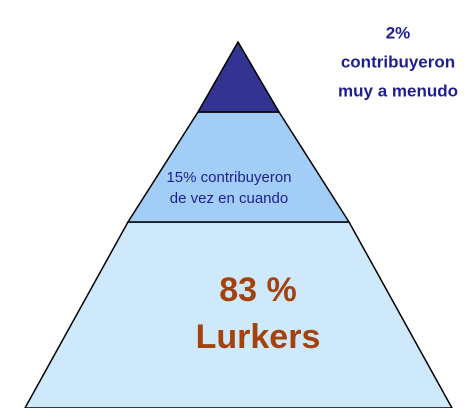 The image size is (474, 408). Describe the element at coordinates (258, 290) in the screenshot. I see `bottom-label: 83 %` at that location.